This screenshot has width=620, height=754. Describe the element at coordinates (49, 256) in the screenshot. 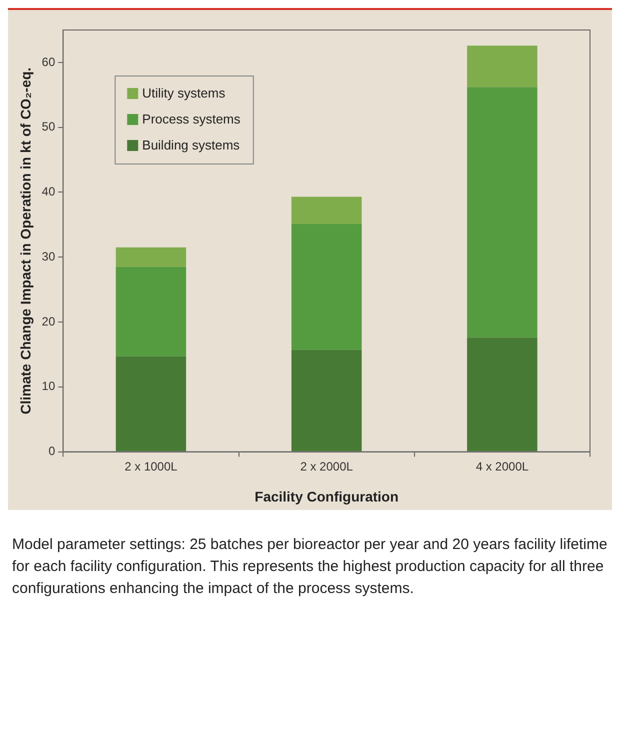

I see `y-tick-label: 30` at that location.